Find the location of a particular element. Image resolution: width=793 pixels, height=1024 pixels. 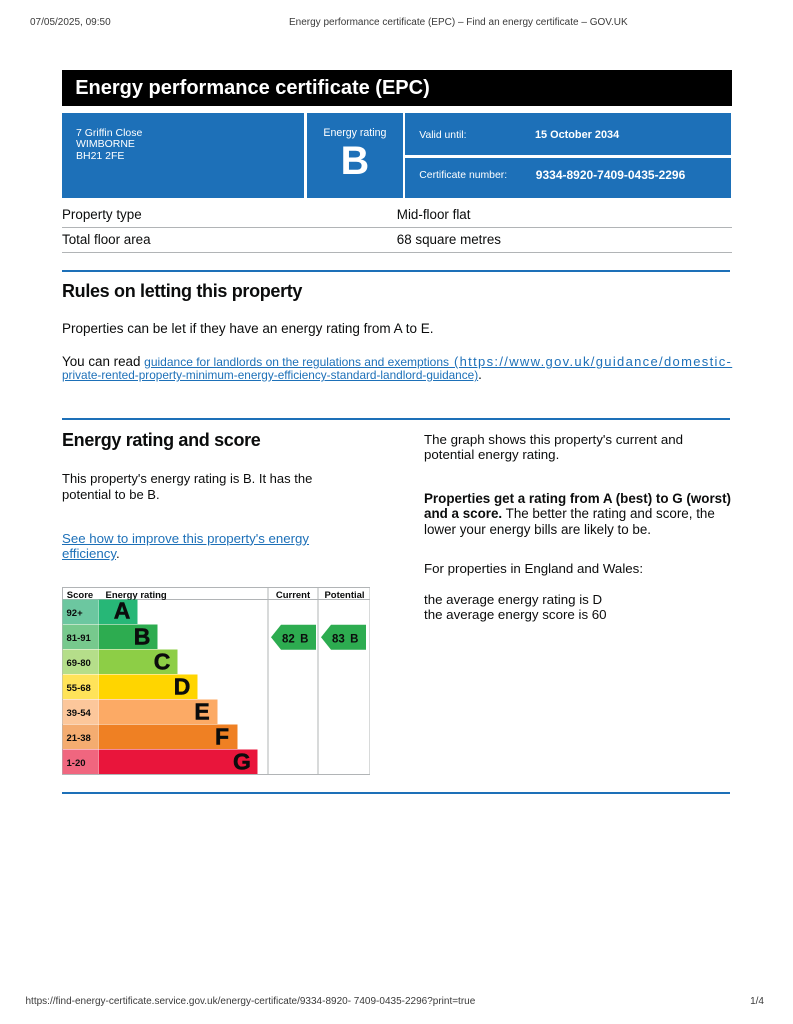

svg-text: E is located at coordinates (201, 712).